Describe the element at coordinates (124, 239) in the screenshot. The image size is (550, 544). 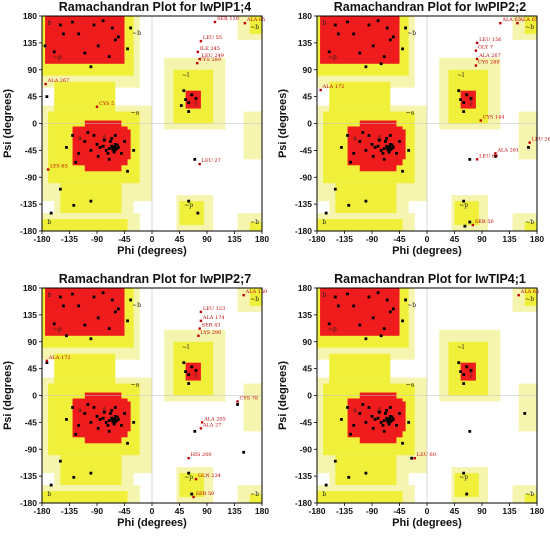
I see `x-tick-label: -45` at that location.